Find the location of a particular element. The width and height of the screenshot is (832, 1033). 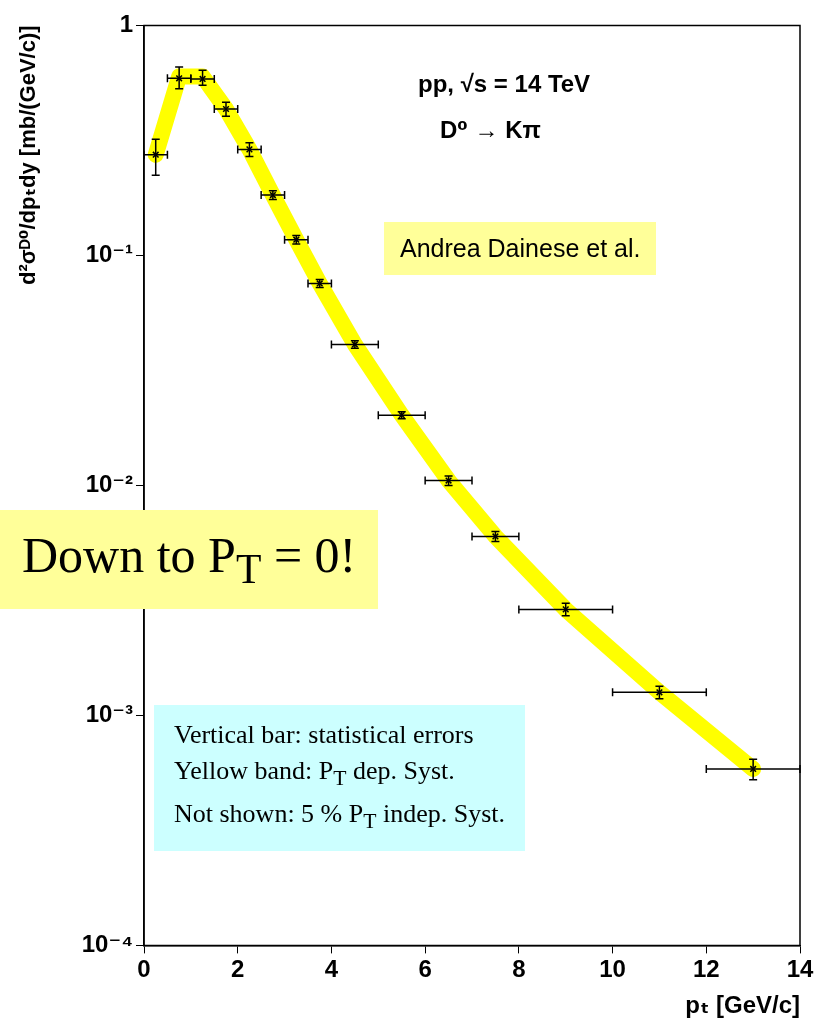

x-tick-label: 6 is located at coordinates (425, 969).